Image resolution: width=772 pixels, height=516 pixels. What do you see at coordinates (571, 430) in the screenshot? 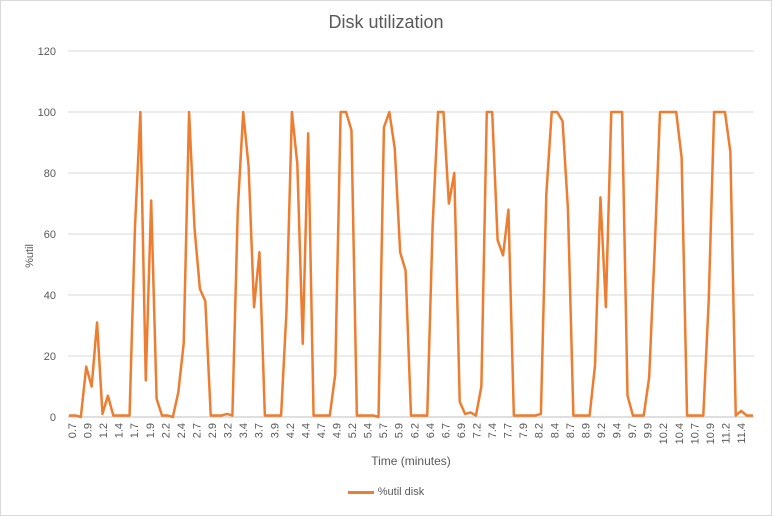
I see `x-tick-label: 8.7` at bounding box center [571, 430].